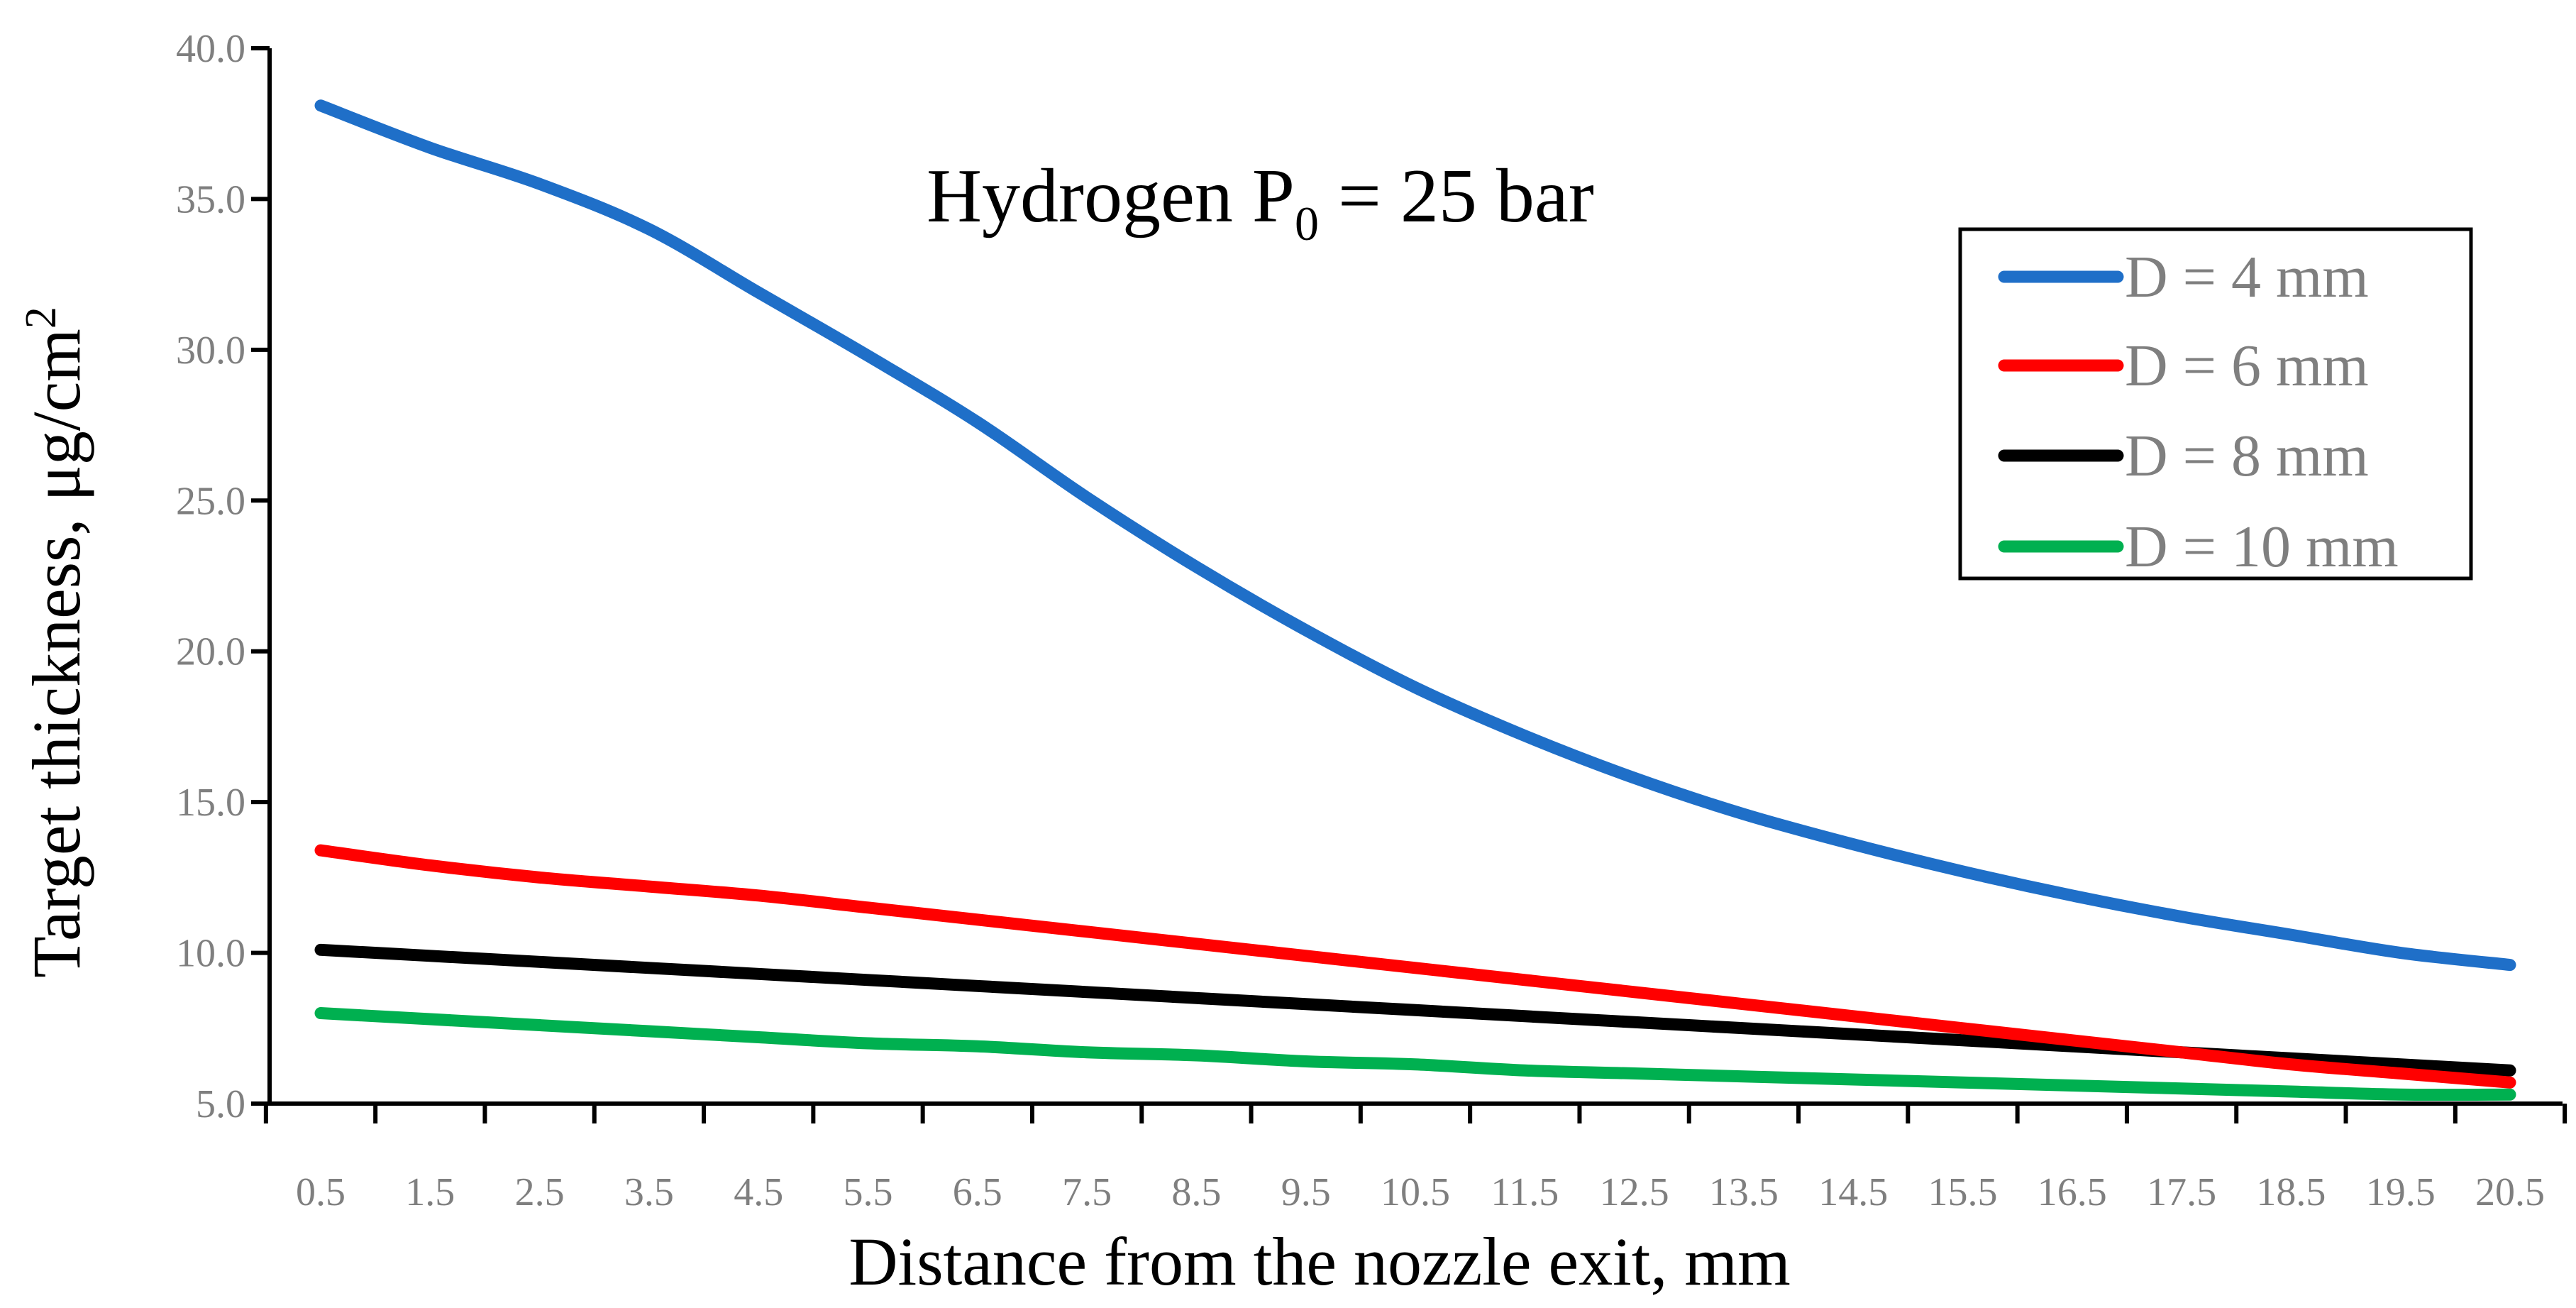 This screenshot has width=2576, height=1308. What do you see at coordinates (2072, 1192) in the screenshot?
I see `x-tick-label: 16.5` at bounding box center [2072, 1192].